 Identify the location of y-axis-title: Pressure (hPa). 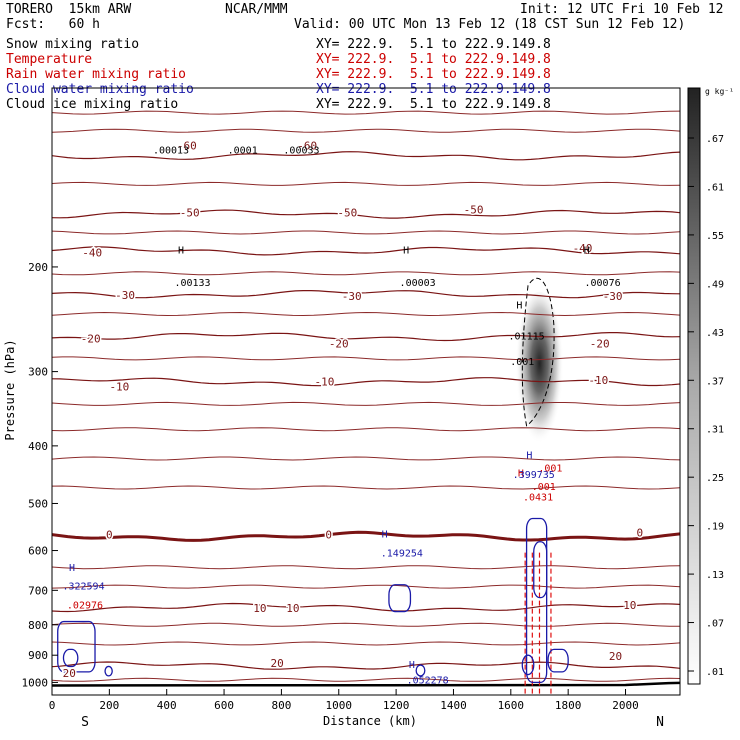
(10, 389).